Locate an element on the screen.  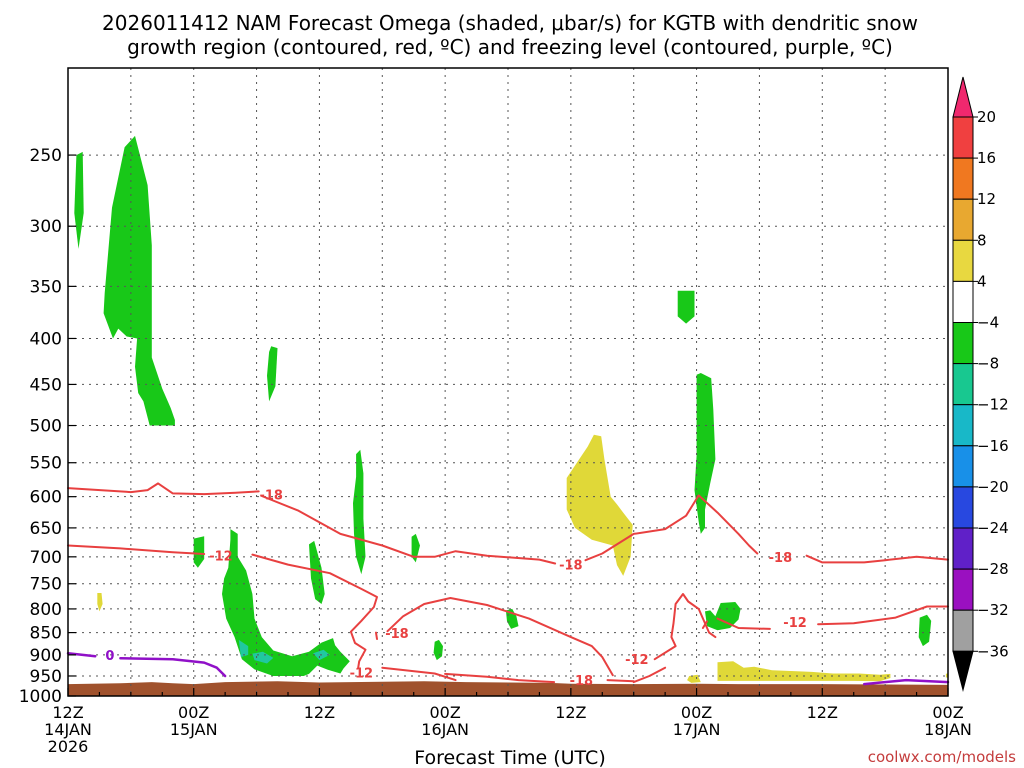
colorbar-arrow-bottom is located at coordinates (963, 671).